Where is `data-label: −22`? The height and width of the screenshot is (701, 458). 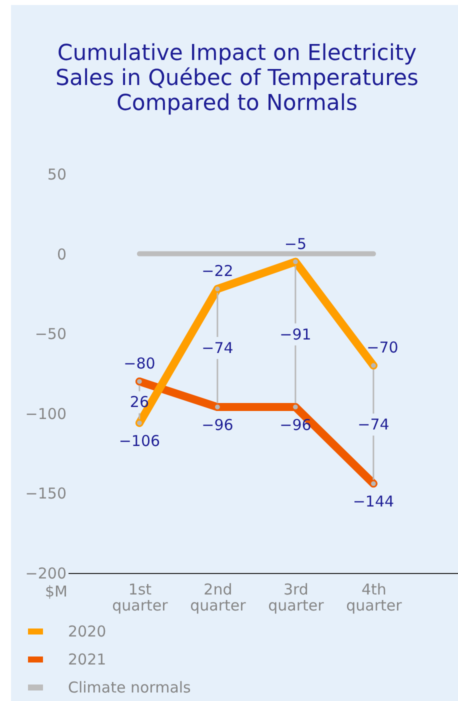 data-label: −22 is located at coordinates (218, 271).